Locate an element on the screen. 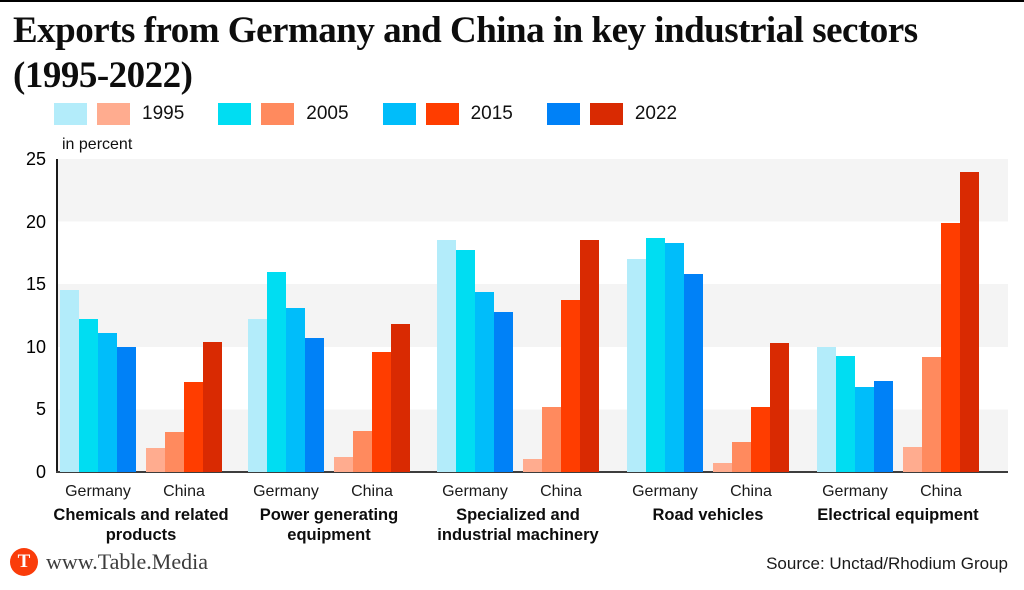  brand: T www.Table.Media is located at coordinates (109, 562).